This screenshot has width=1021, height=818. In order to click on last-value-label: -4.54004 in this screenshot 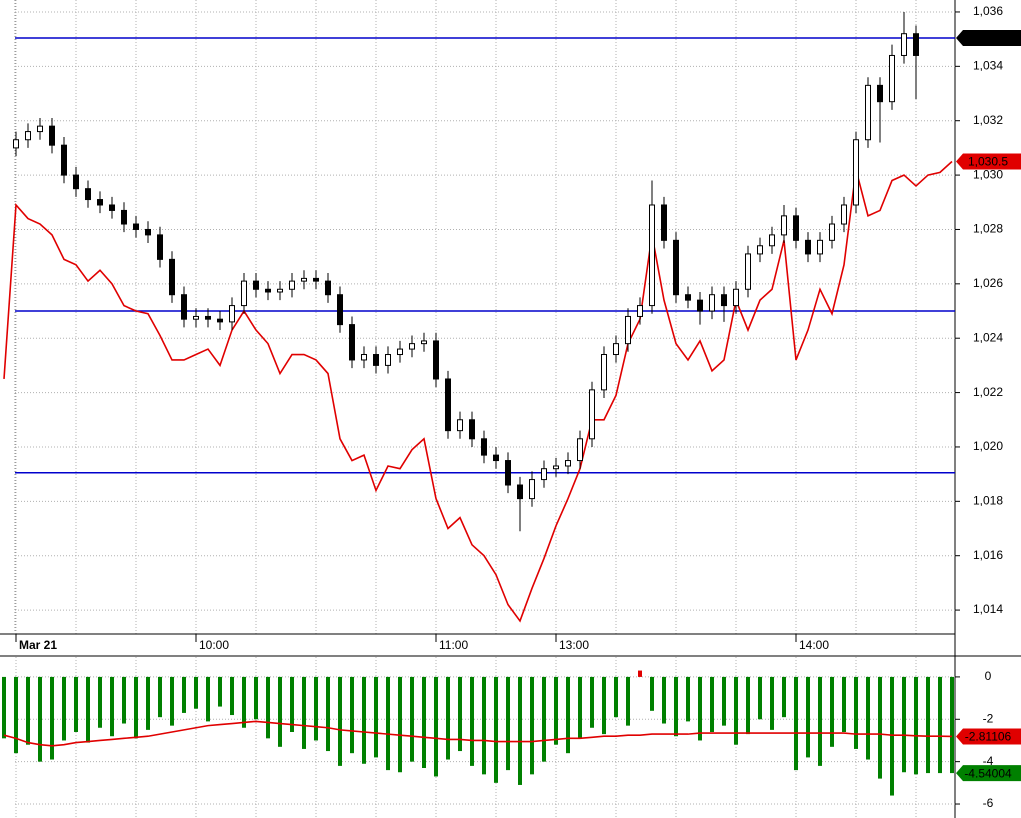, I will do `click(988, 773)`.